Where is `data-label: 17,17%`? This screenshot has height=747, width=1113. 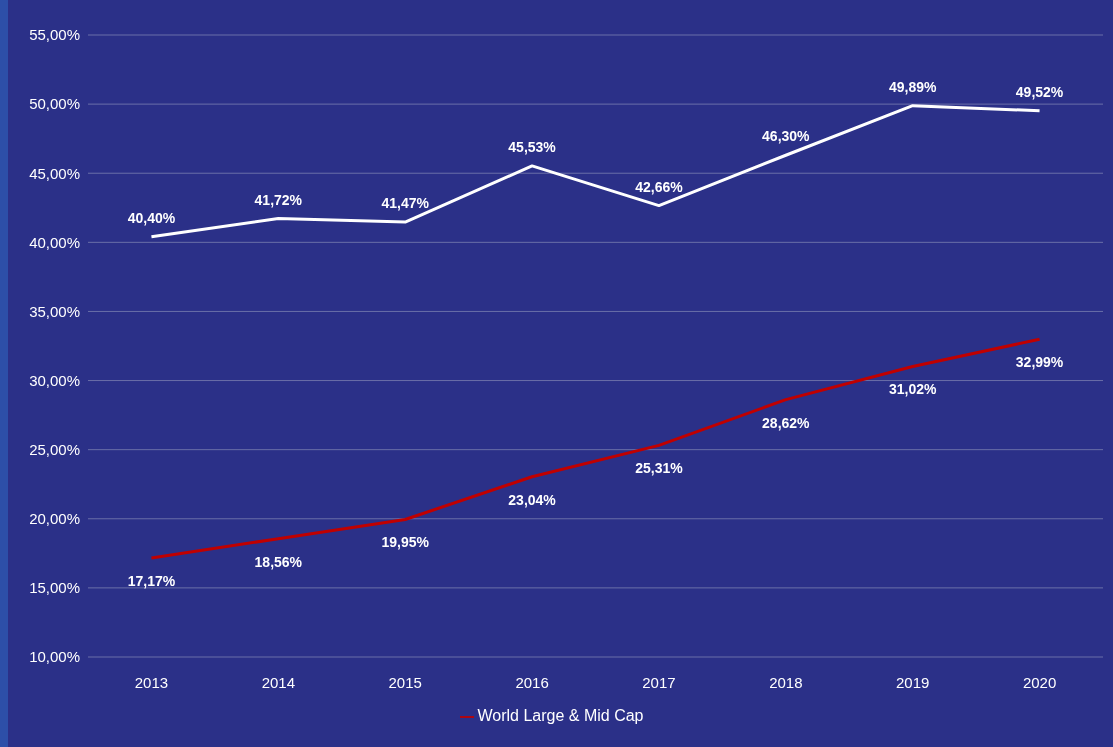 data-label: 17,17% is located at coordinates (151, 580).